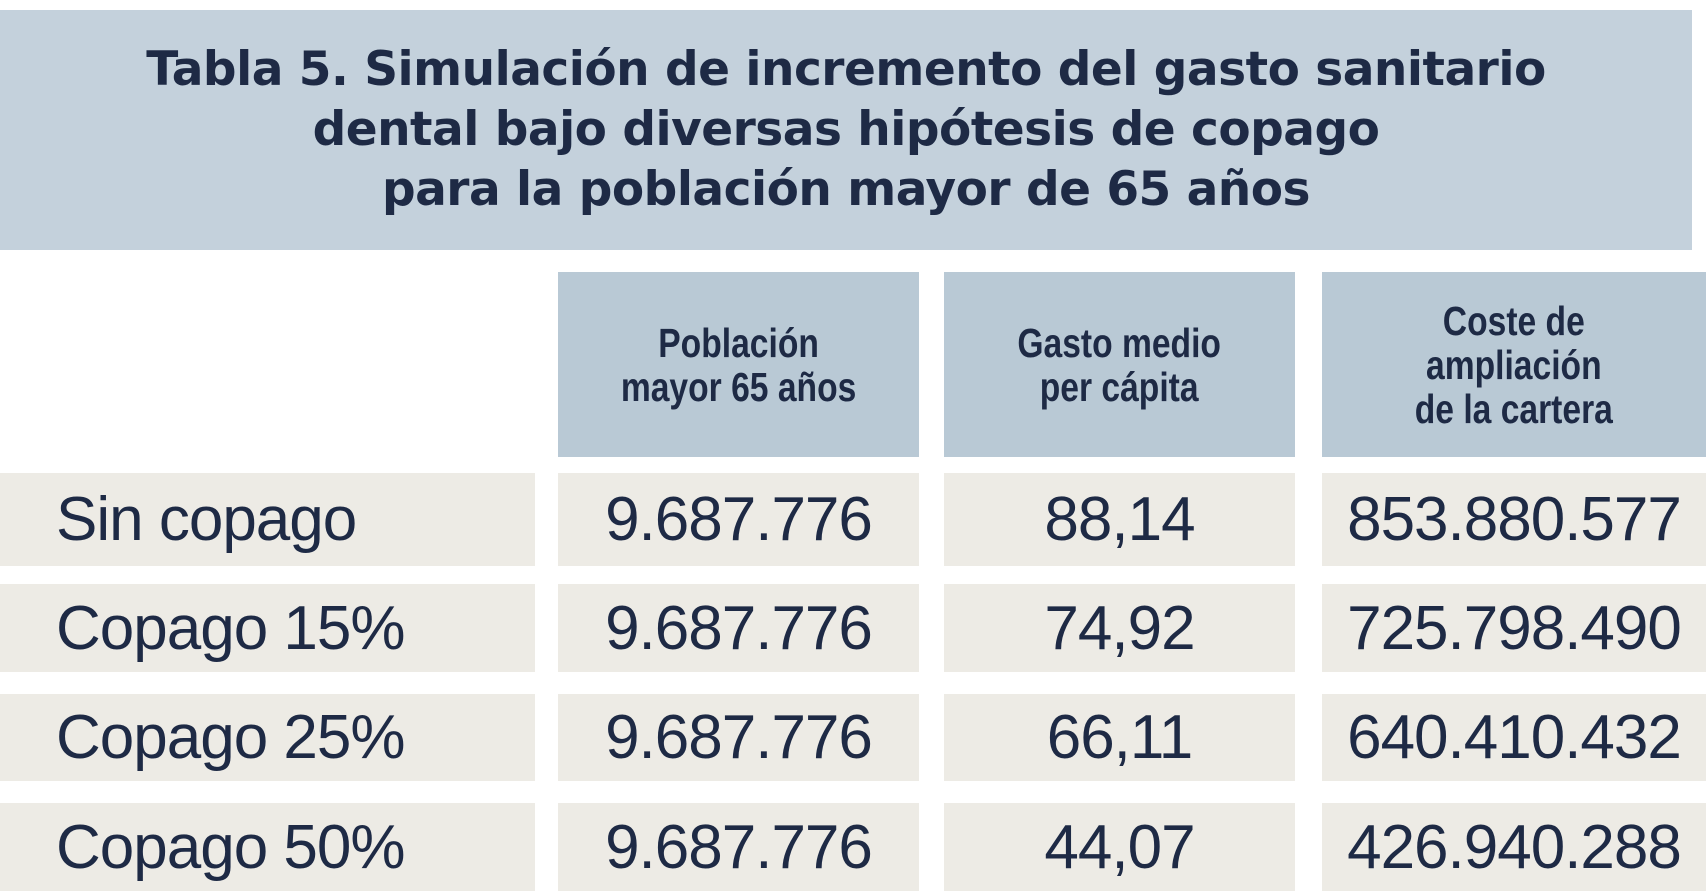  I want to click on title-line-3: para la población mayor de 65 años, so click(846, 189).